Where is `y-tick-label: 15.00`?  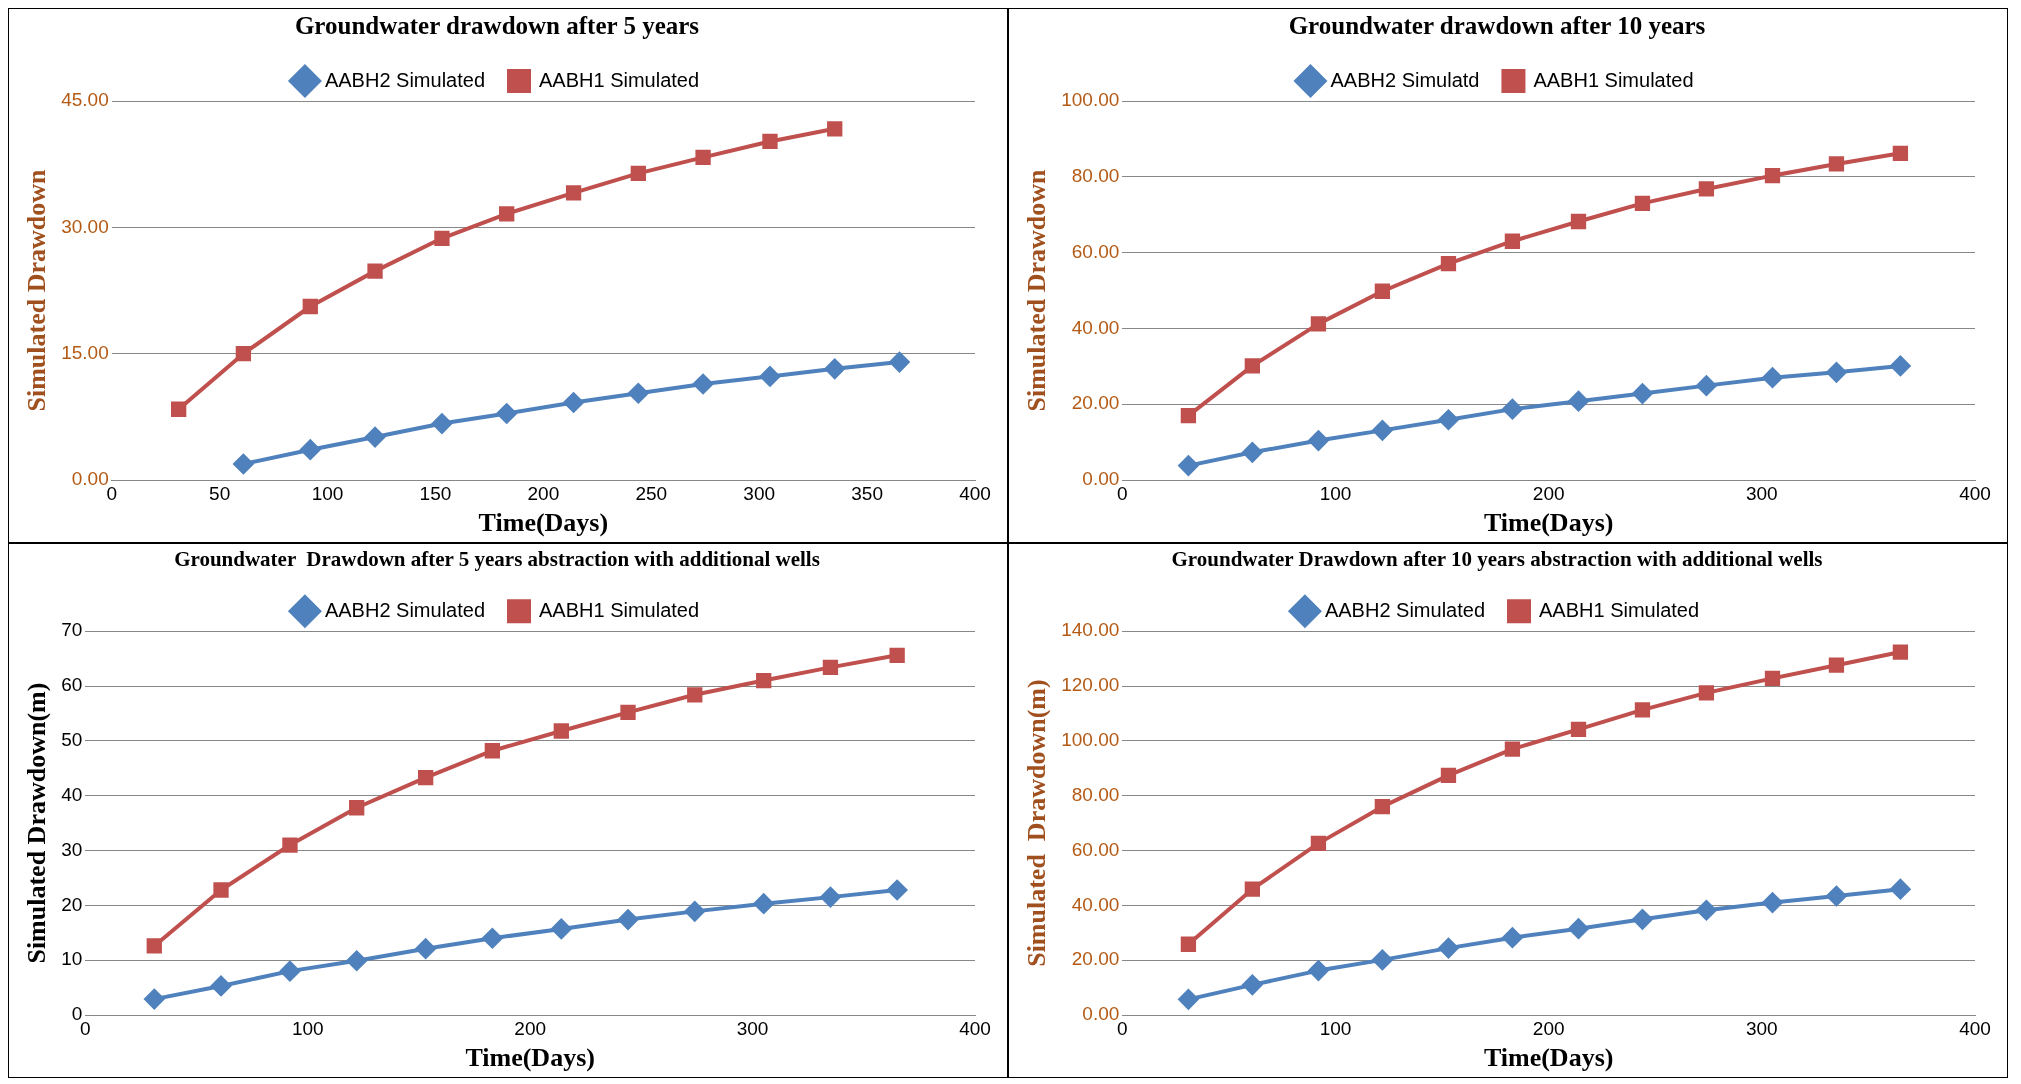 y-tick-label: 15.00 is located at coordinates (85, 352).